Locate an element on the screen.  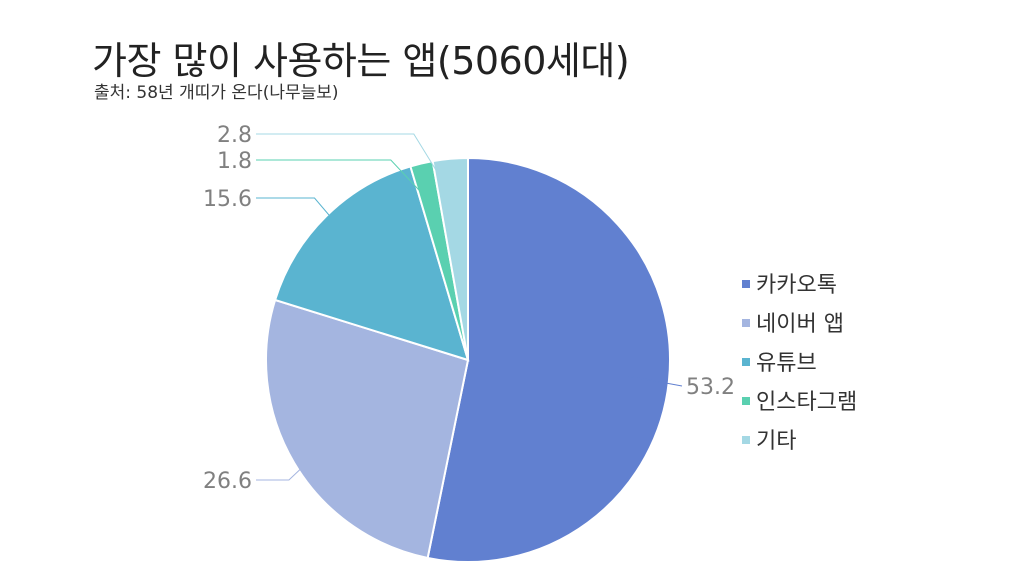
data-label-2: 26.6 is located at coordinates (227, 481).